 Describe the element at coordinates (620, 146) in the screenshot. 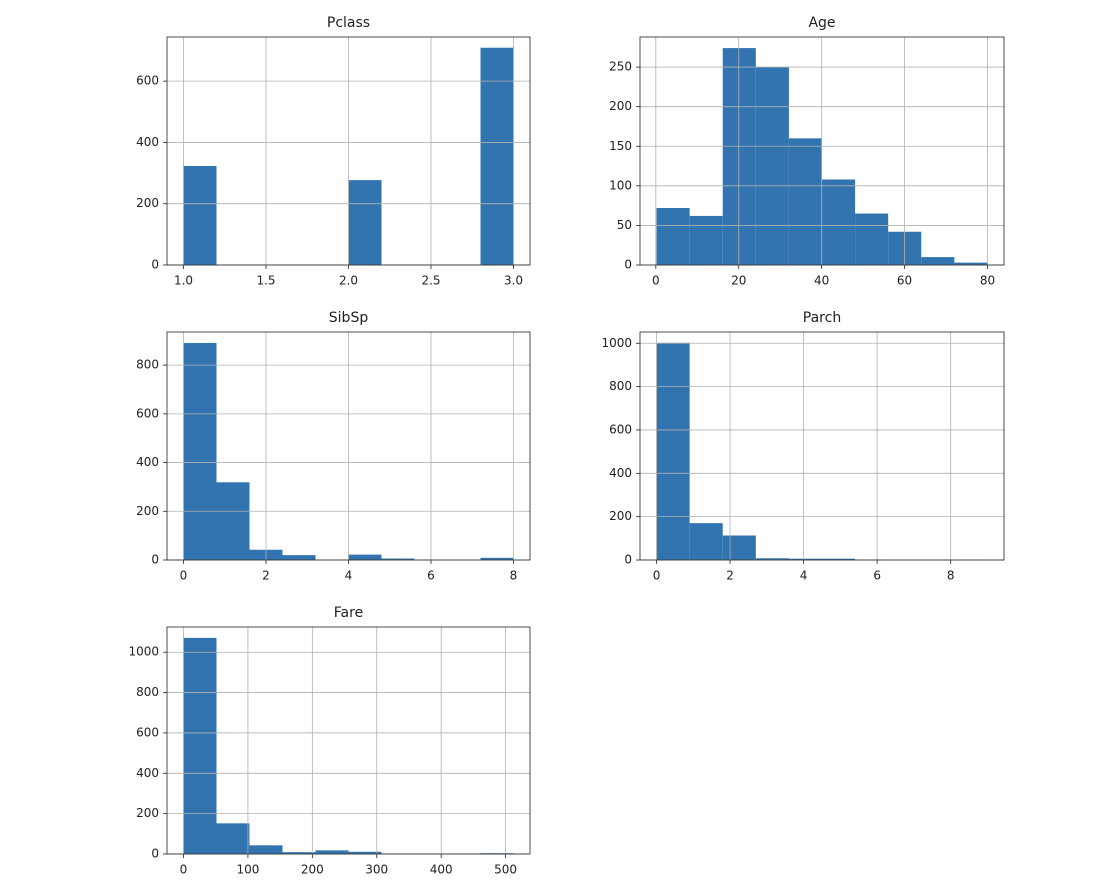

I see `y-tick-label: 150` at that location.